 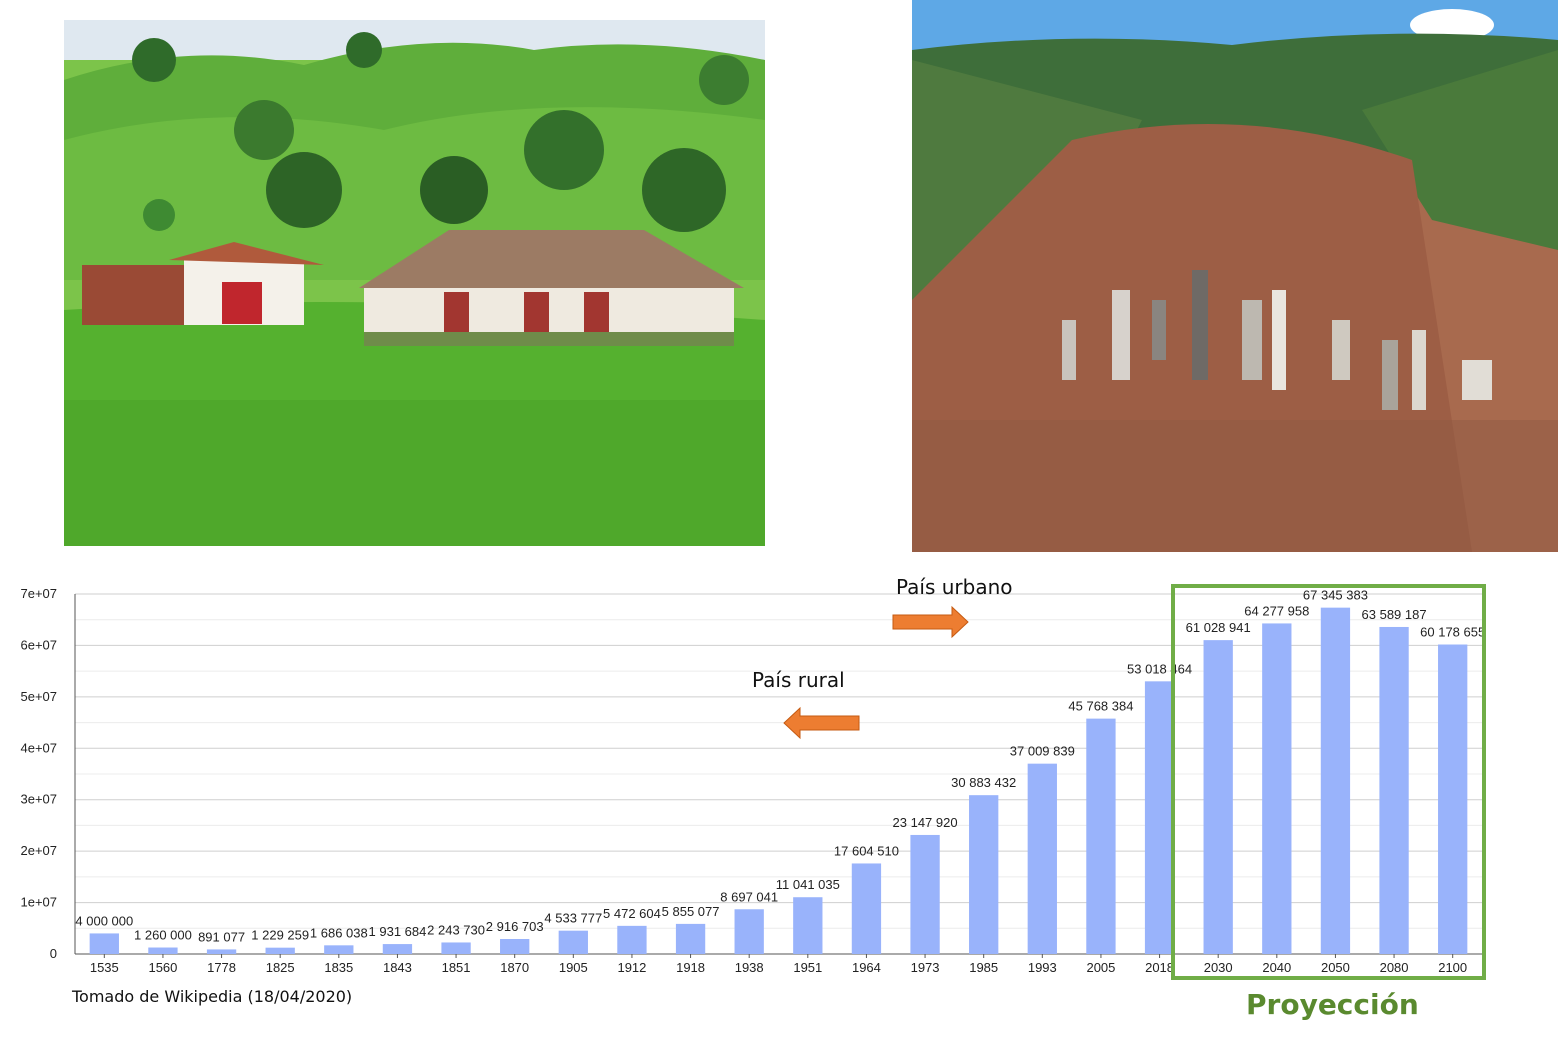 I want to click on data-label-1870: 2 916 703, so click(x=515, y=926).